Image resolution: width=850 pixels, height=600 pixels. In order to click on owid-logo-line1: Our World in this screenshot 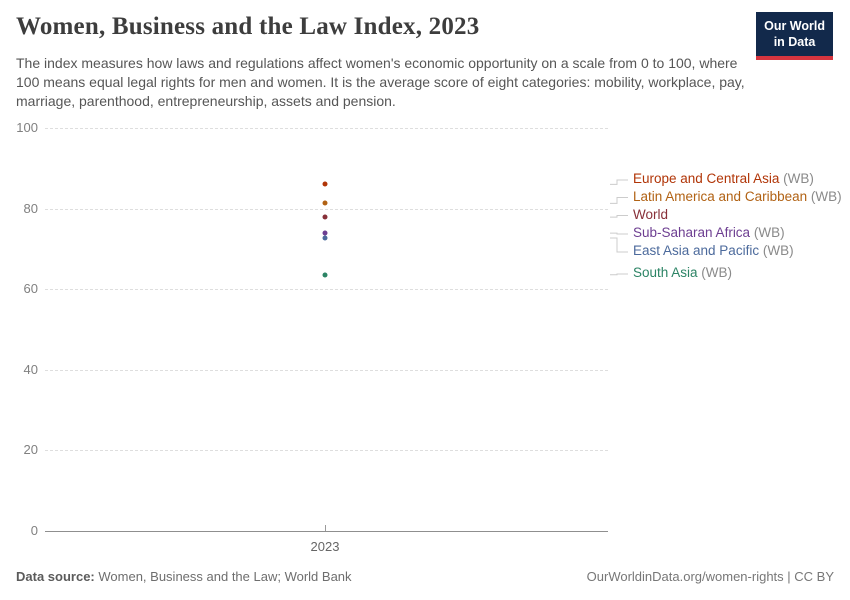, I will do `click(794, 26)`.